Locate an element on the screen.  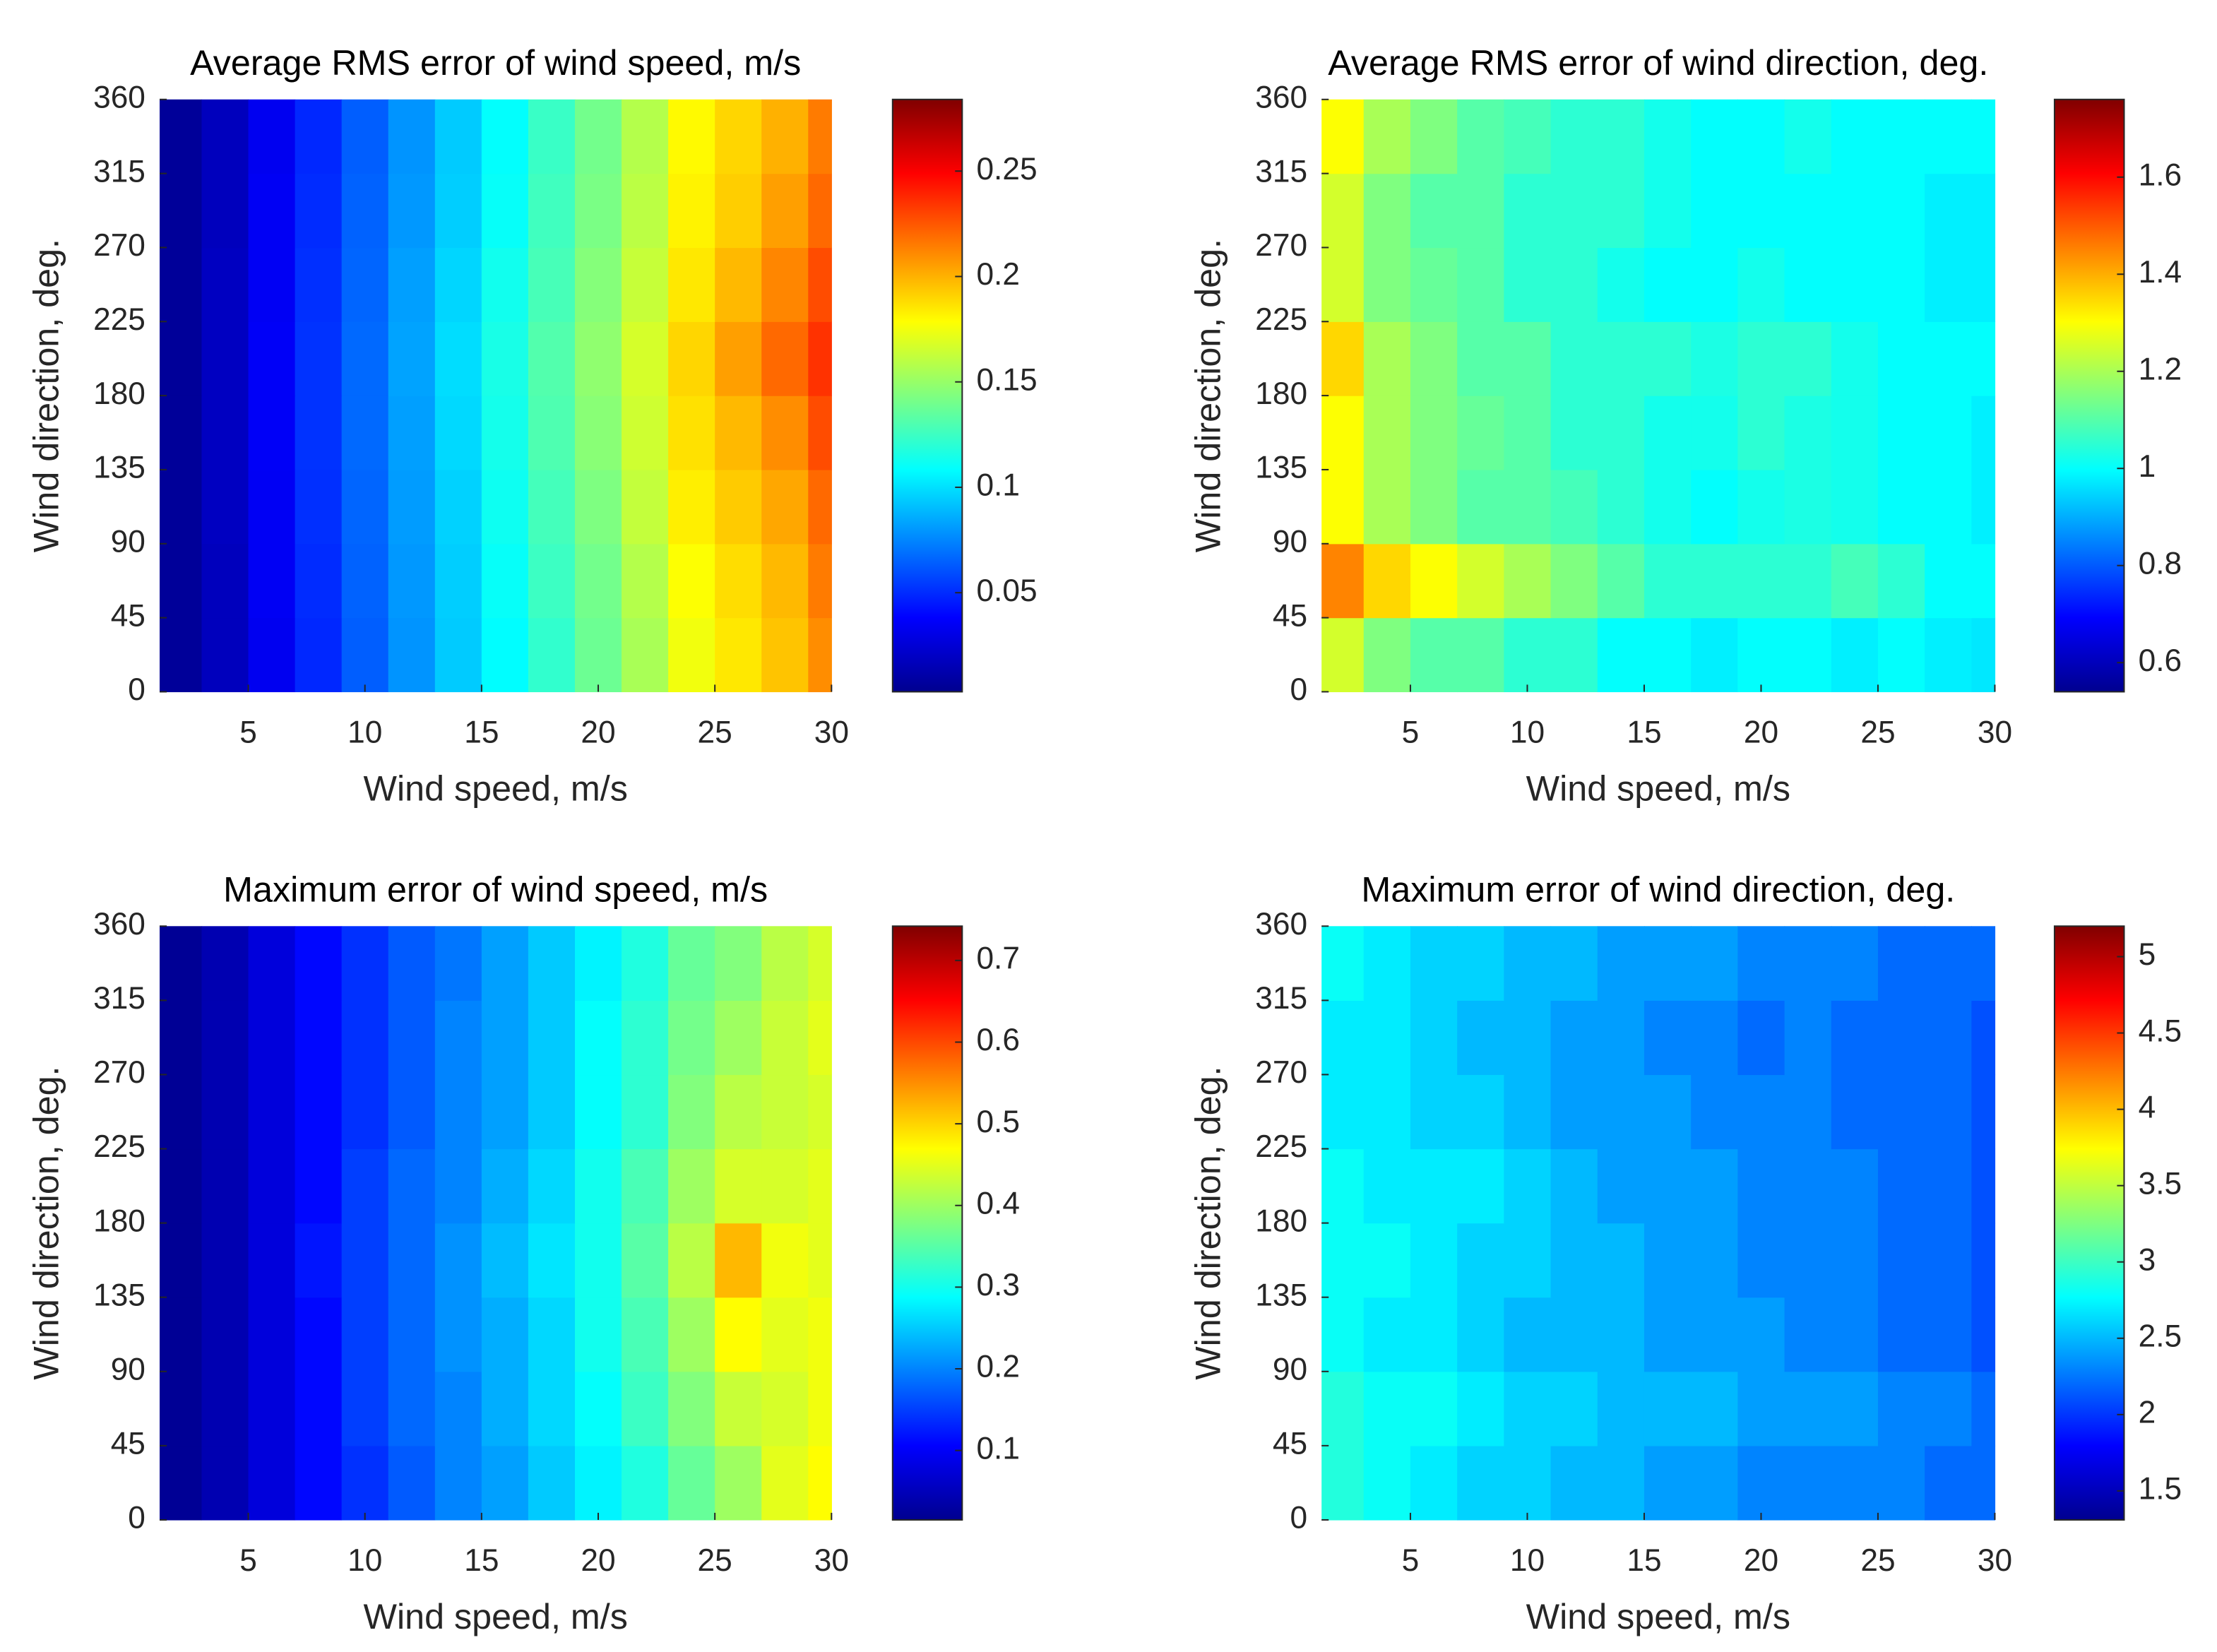
colorbar-tick-label: 0.5 is located at coordinates (998, 1122).